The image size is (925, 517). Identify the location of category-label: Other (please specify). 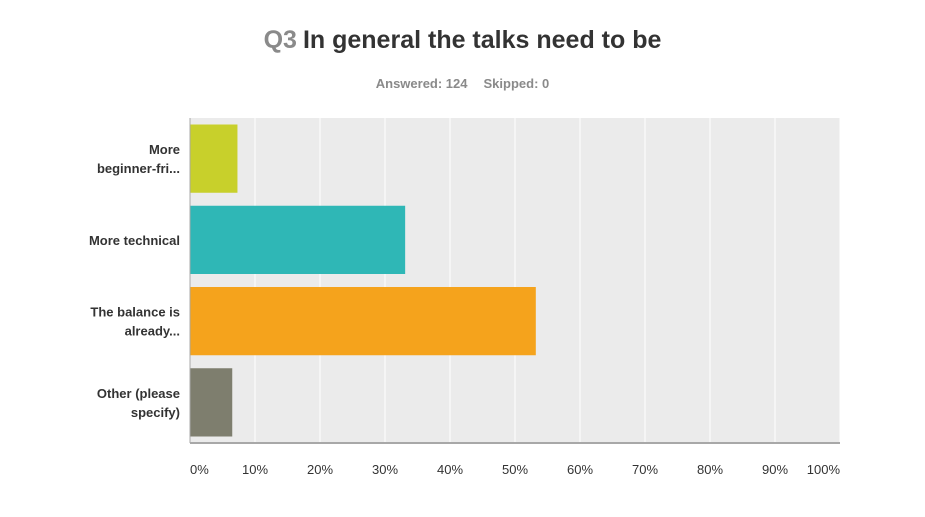
(138, 403).